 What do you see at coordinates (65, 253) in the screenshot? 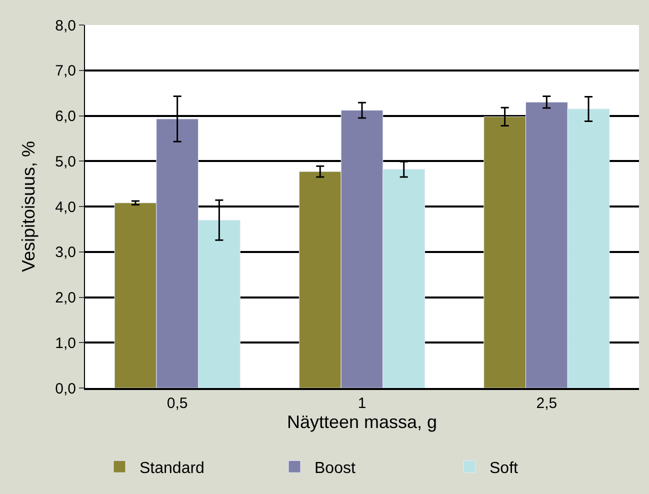
I see `y-tick-label: 3,0` at bounding box center [65, 253].